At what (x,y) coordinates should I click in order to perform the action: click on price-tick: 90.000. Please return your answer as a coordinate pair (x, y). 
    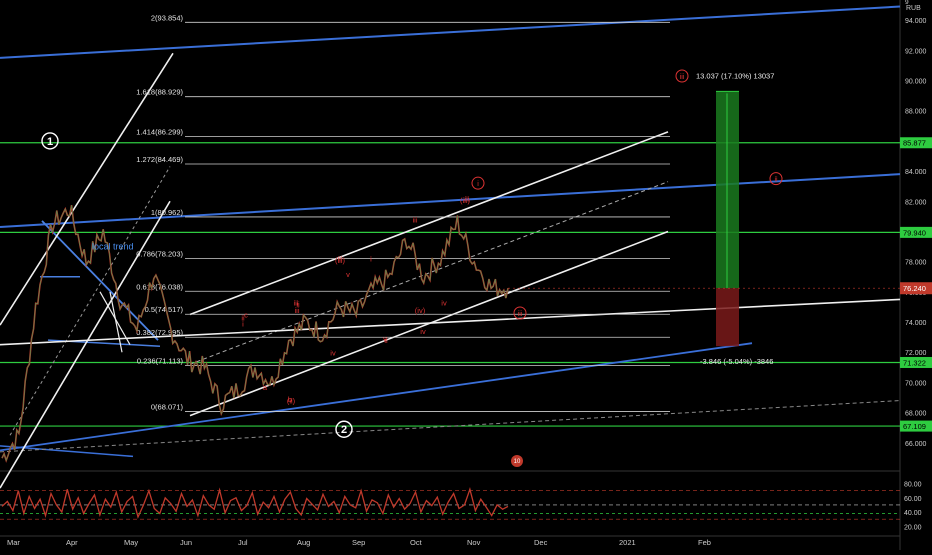
    Looking at the image, I should click on (916, 82).